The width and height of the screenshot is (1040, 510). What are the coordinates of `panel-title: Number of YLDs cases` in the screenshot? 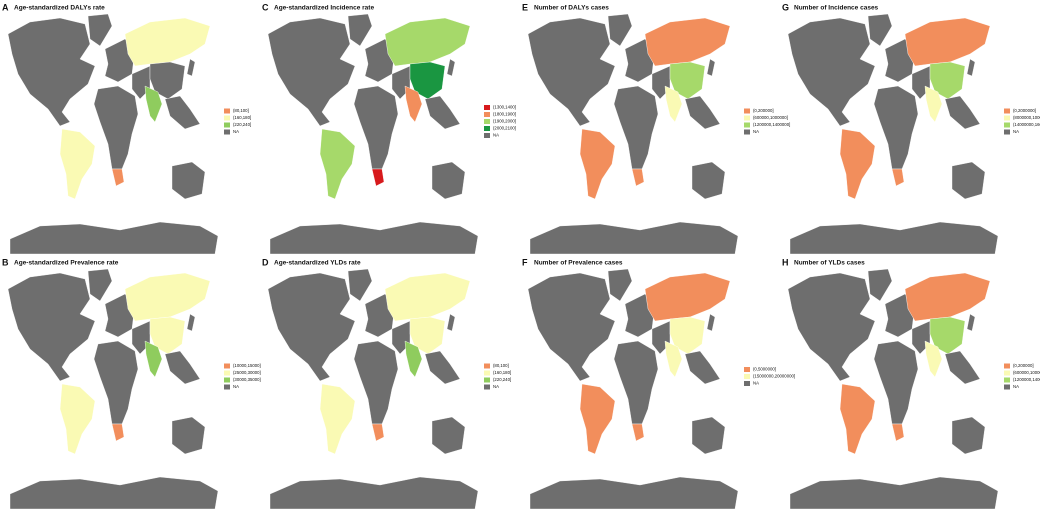 It's located at (829, 263).